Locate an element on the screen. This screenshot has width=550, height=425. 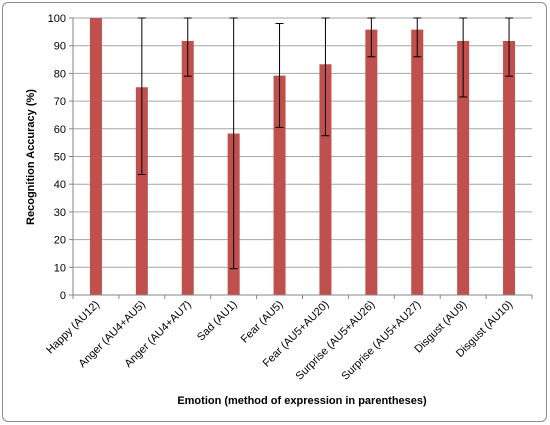
y-axis-title: Recognition Accuracy (%) is located at coordinates (31, 157).